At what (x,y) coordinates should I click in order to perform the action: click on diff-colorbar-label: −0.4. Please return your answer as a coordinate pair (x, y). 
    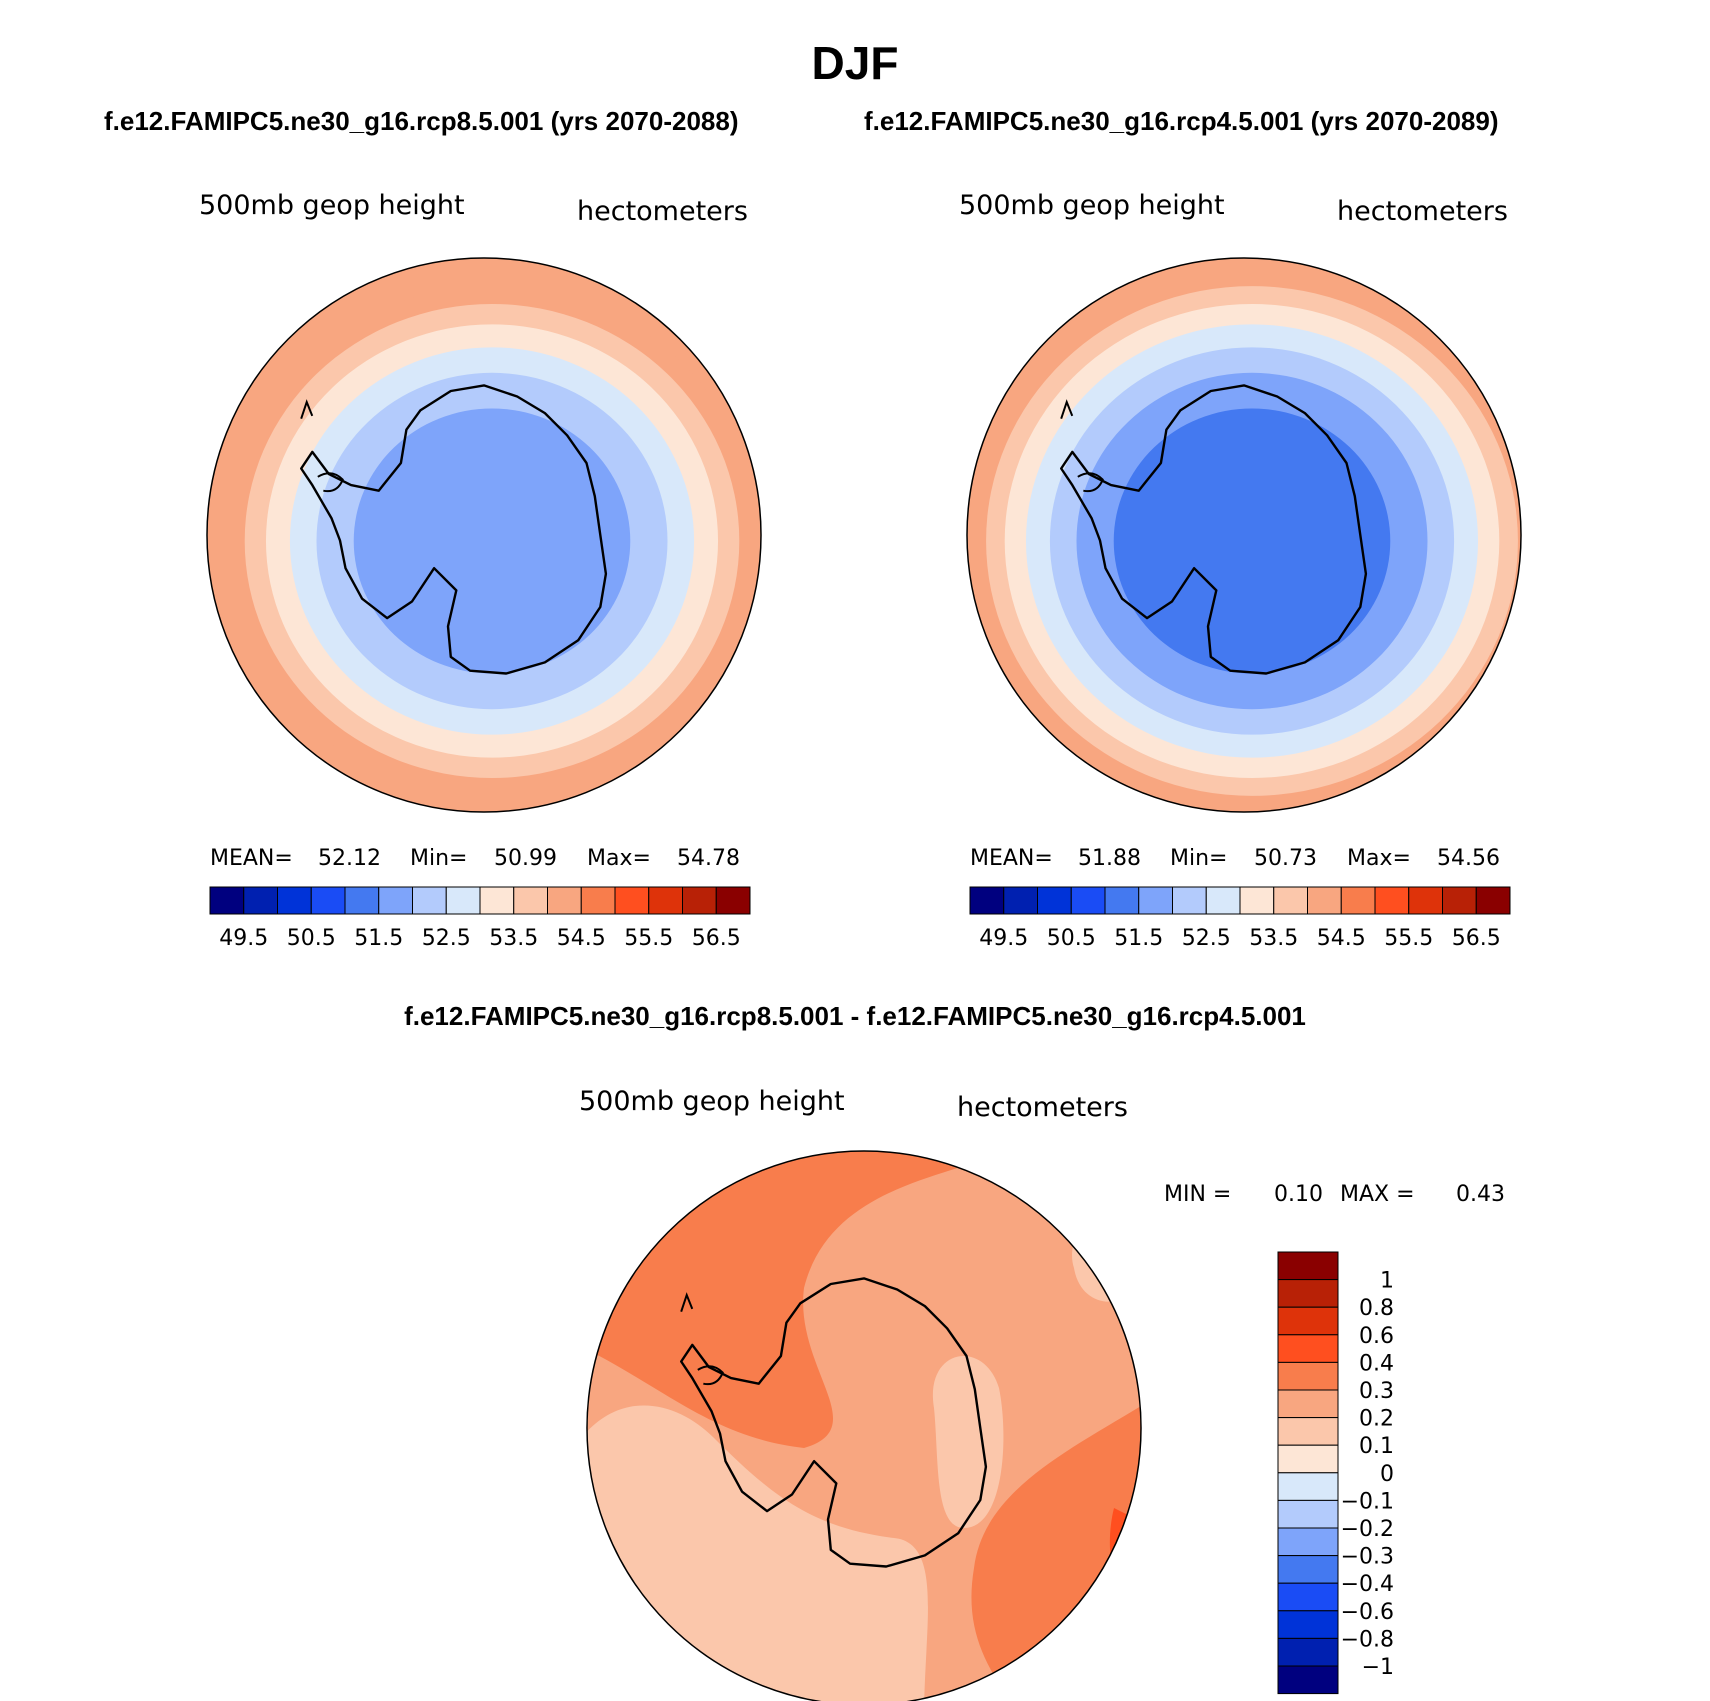
    Looking at the image, I should click on (1367, 1584).